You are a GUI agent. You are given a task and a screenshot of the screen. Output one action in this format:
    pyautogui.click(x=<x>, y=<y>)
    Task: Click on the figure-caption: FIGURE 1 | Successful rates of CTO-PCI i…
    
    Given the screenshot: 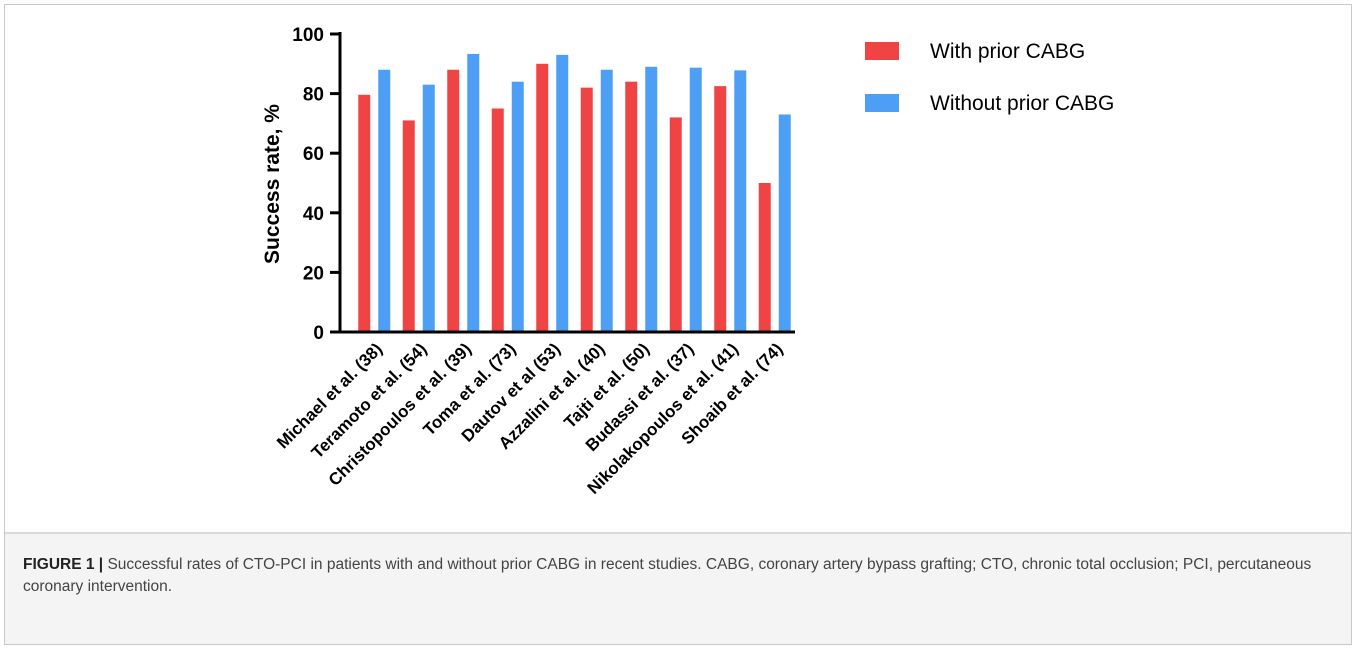 What is the action you would take?
    pyautogui.click(x=678, y=576)
    